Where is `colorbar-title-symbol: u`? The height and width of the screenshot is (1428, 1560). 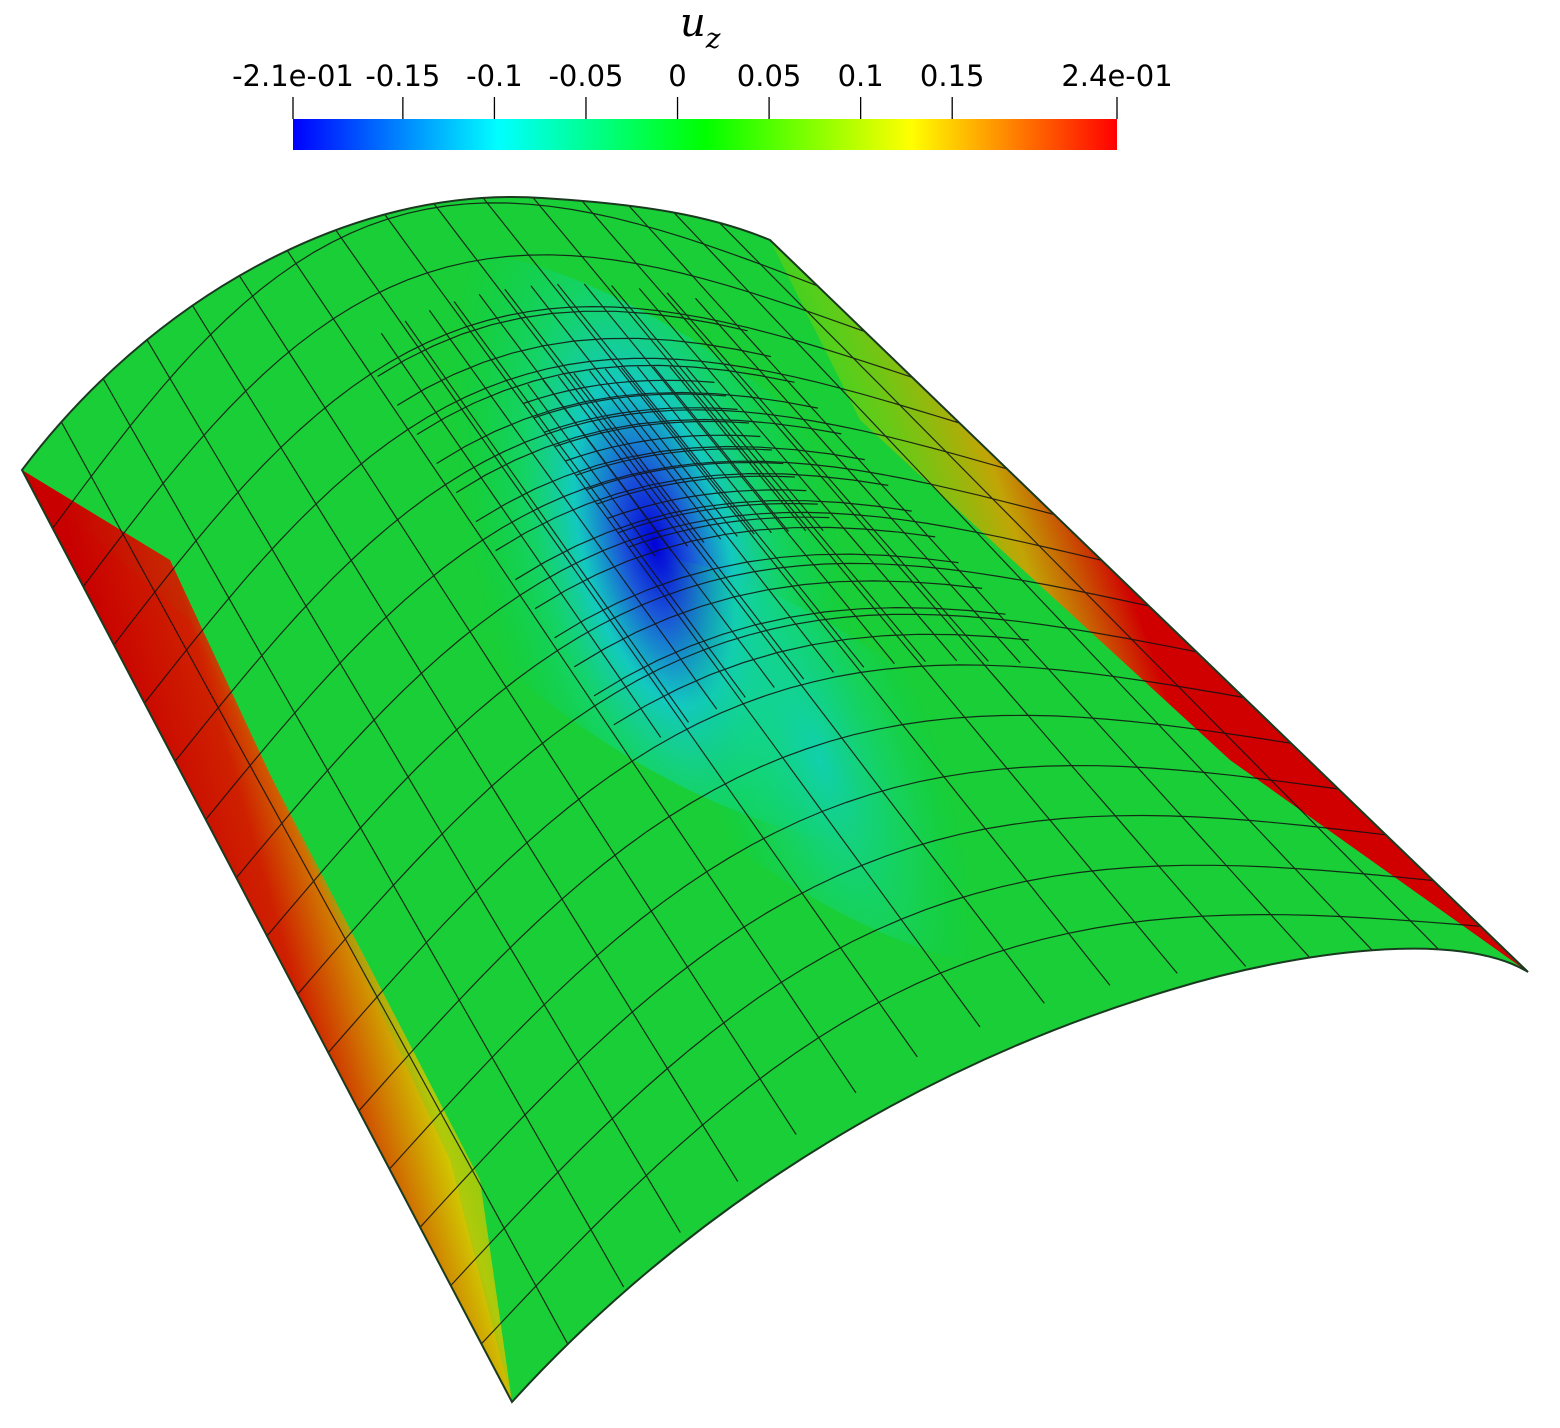 colorbar-title-symbol: u is located at coordinates (693, 23).